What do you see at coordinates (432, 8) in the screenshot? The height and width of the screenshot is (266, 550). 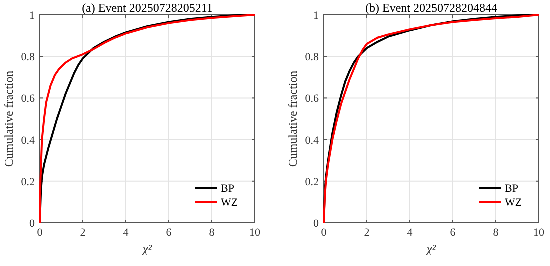 I see `chart-title: (b) Event 20250728204844` at bounding box center [432, 8].